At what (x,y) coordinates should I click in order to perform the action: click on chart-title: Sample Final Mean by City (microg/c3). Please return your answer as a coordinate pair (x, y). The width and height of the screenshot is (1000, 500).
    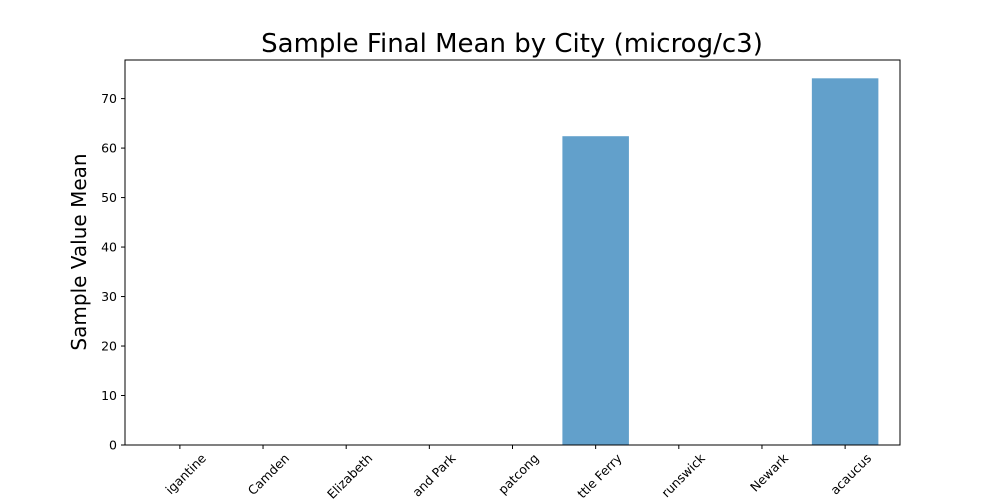
    Looking at the image, I should click on (512, 44).